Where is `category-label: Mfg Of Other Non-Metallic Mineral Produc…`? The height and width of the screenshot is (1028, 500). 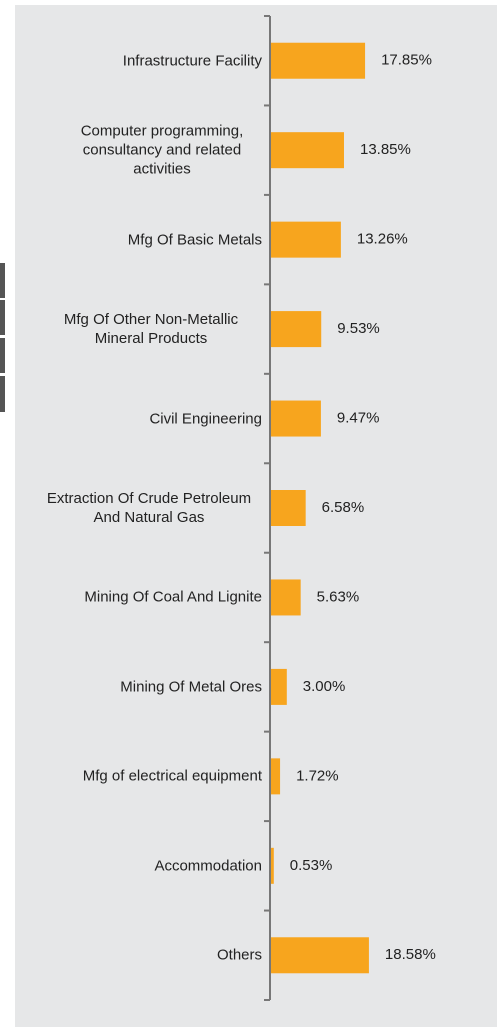 category-label: Mfg Of Other Non-Metallic Mineral Produc… is located at coordinates (151, 329).